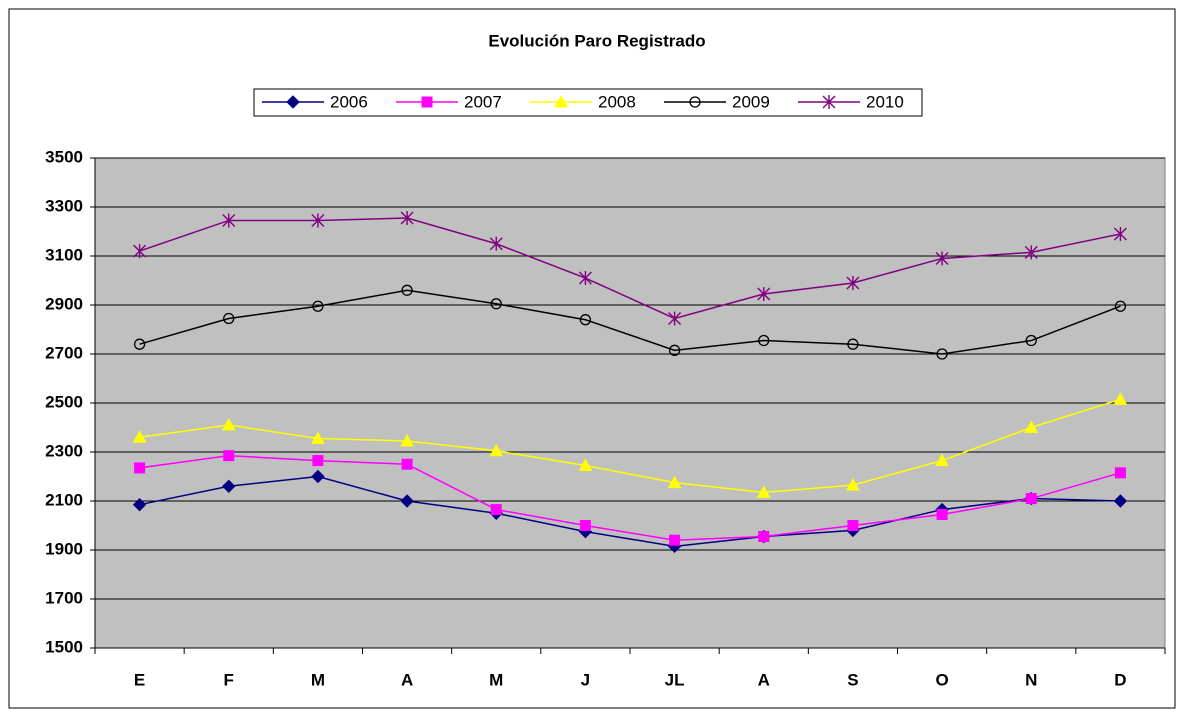 The height and width of the screenshot is (717, 1184). Describe the element at coordinates (349, 101) in the screenshot. I see `legend-label: 2006` at that location.